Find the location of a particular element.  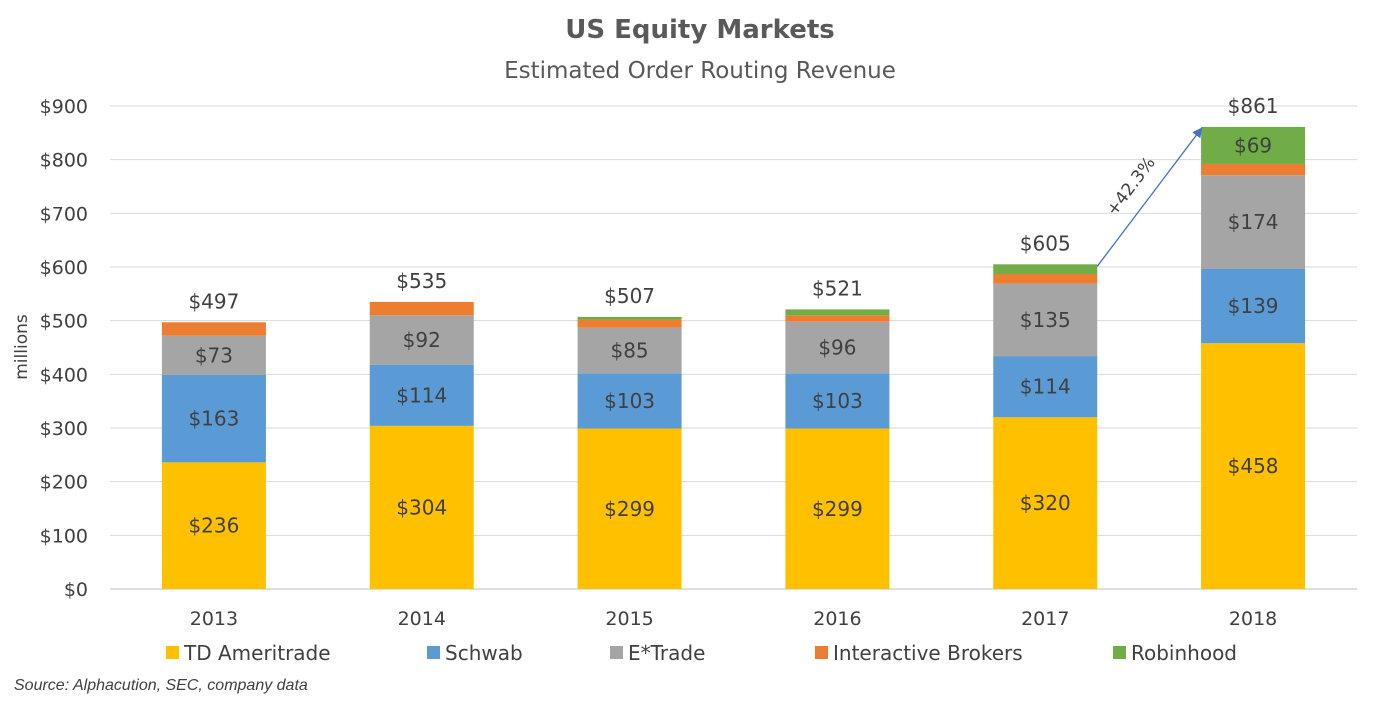

segment-label: $304 is located at coordinates (421, 507).